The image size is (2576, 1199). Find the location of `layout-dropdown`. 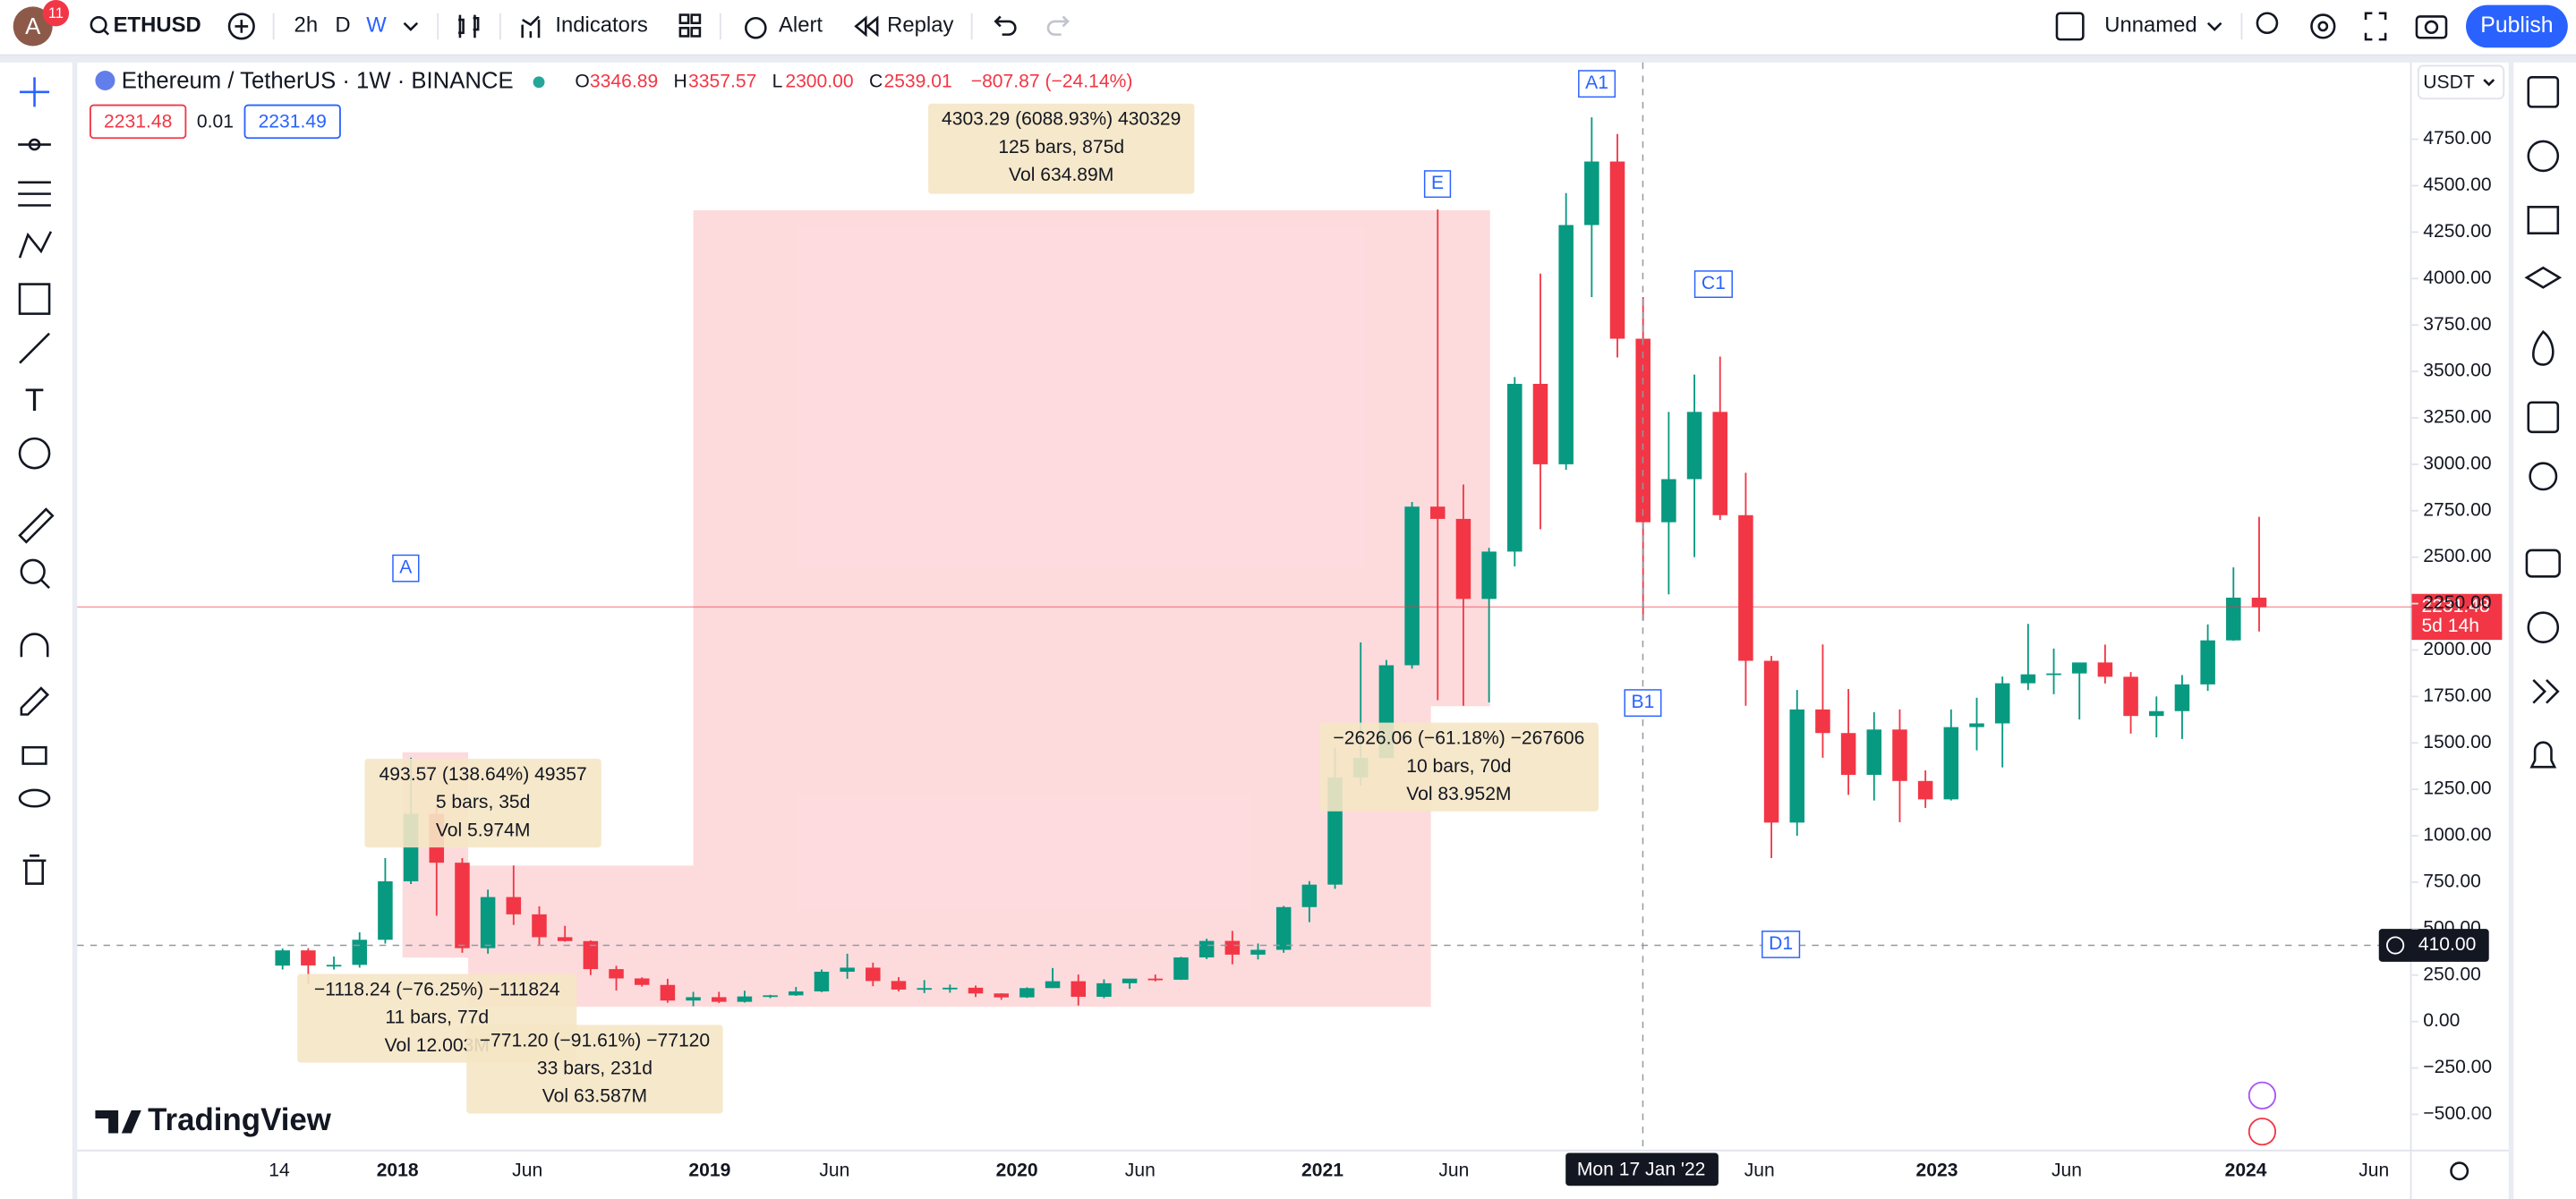

layout-dropdown is located at coordinates (2214, 26).